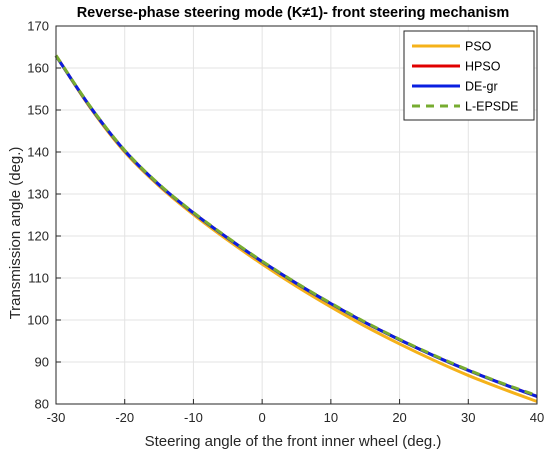  Describe the element at coordinates (537, 417) in the screenshot. I see `x-tick-label: 40` at that location.